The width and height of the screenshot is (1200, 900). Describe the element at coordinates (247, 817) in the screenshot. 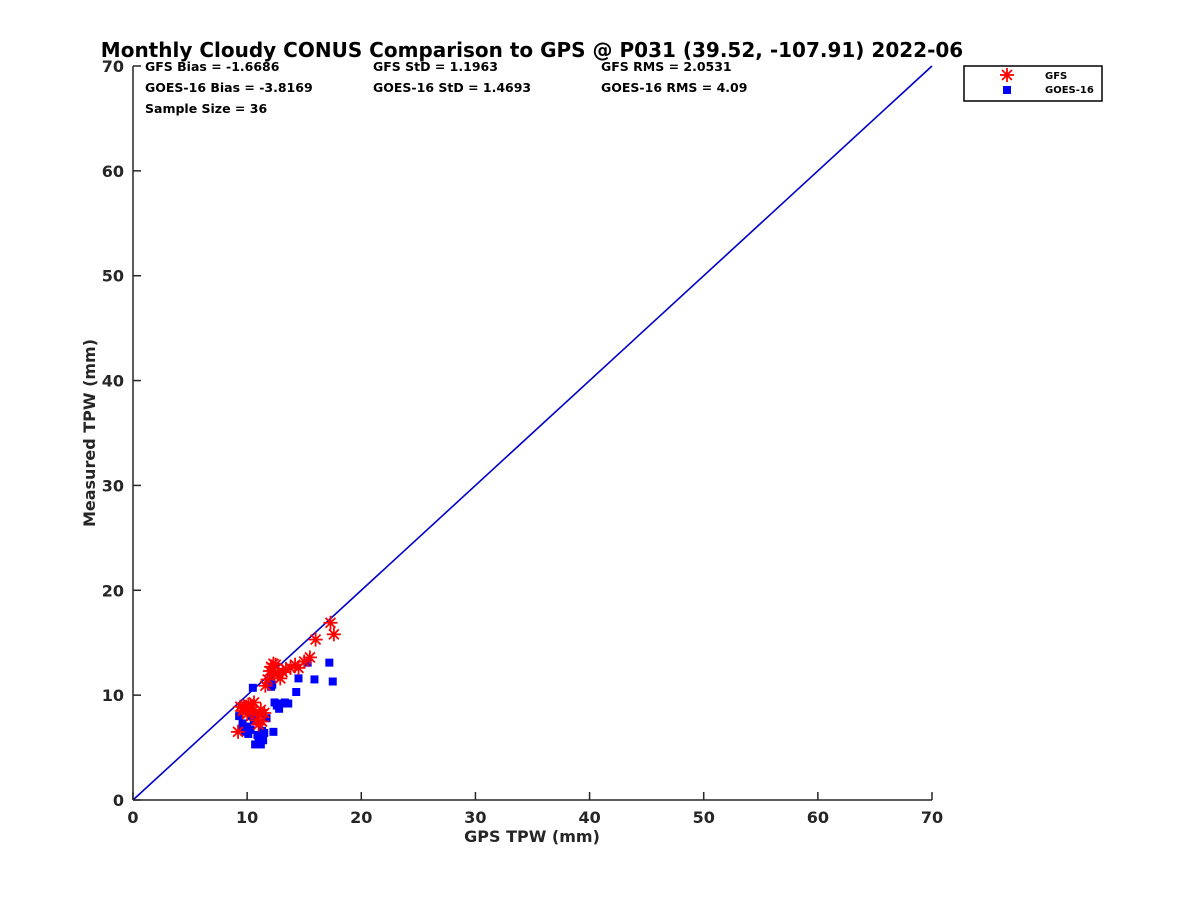

I see `x-tick-label: 10` at that location.